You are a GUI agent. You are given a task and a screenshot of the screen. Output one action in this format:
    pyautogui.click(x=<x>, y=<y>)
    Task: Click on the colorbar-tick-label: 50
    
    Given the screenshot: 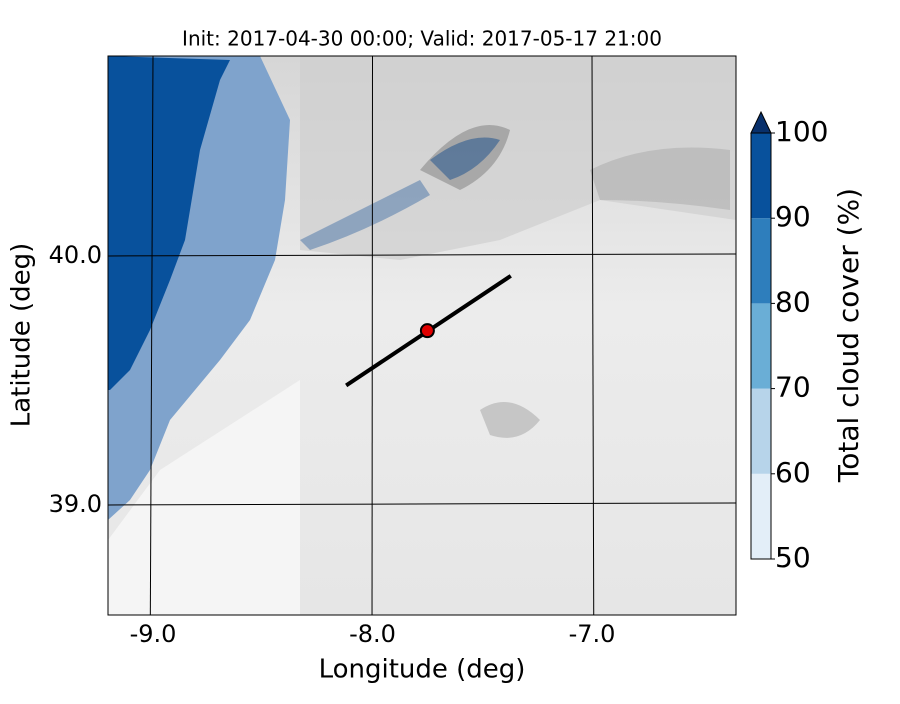 What is the action you would take?
    pyautogui.click(x=793, y=557)
    